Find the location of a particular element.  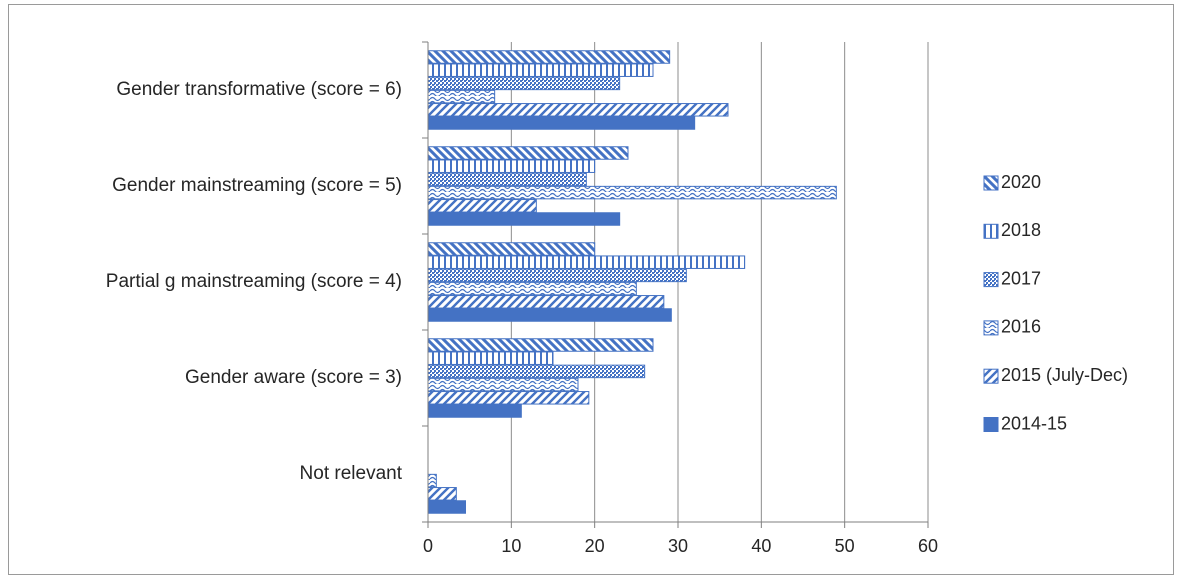

bar-2015-july-dec--cat-4 is located at coordinates (508, 398).